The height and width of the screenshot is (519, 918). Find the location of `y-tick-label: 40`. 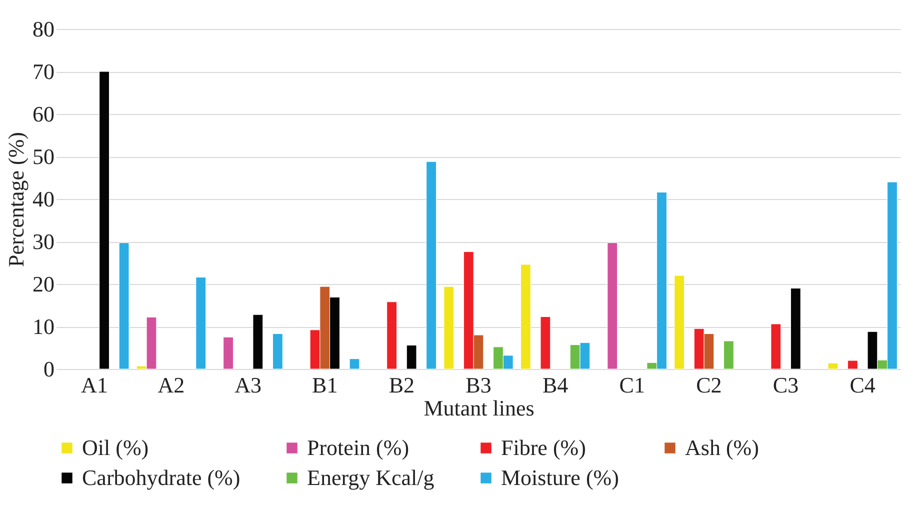

y-tick-label: 40 is located at coordinates (43, 199).